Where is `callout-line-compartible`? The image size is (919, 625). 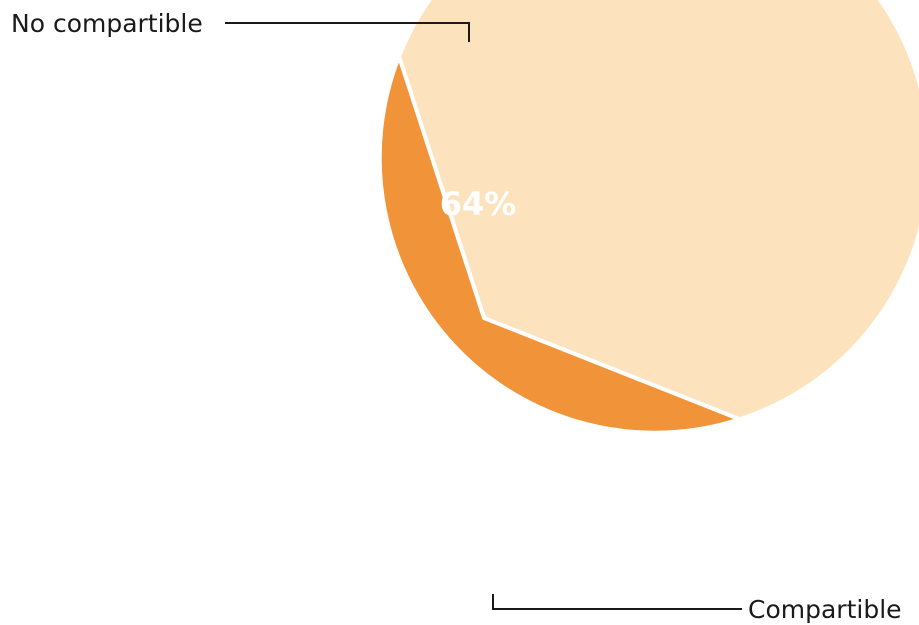 callout-line-compartible is located at coordinates (617, 602).